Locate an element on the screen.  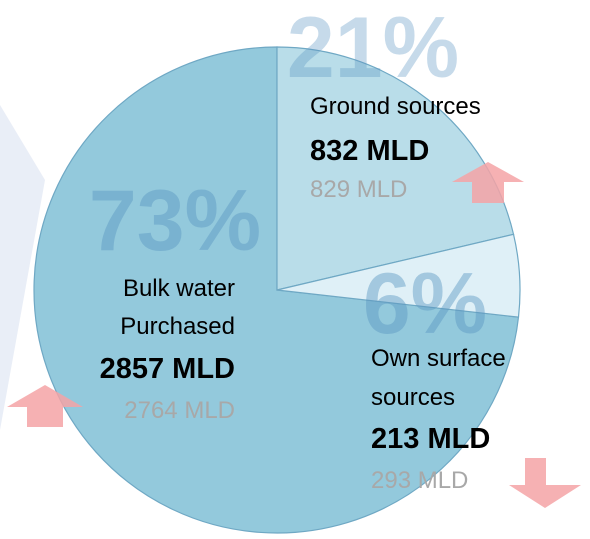
previous-value-surface: 293 MLD is located at coordinates (419, 480).